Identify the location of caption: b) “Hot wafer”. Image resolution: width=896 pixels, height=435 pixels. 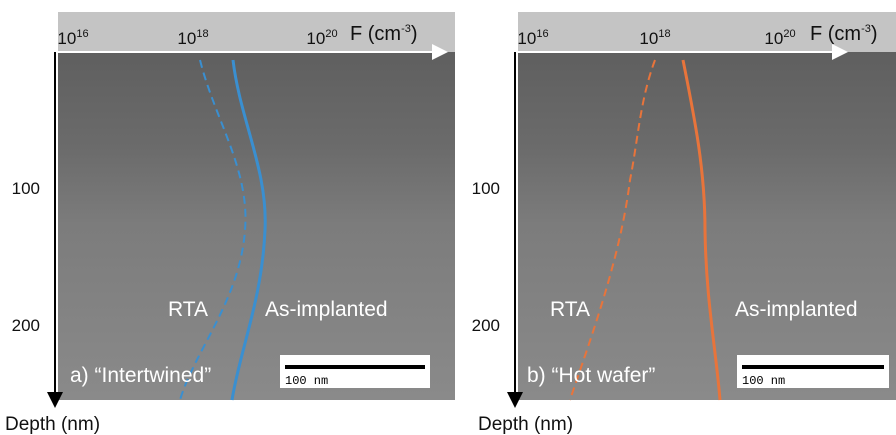
(591, 375).